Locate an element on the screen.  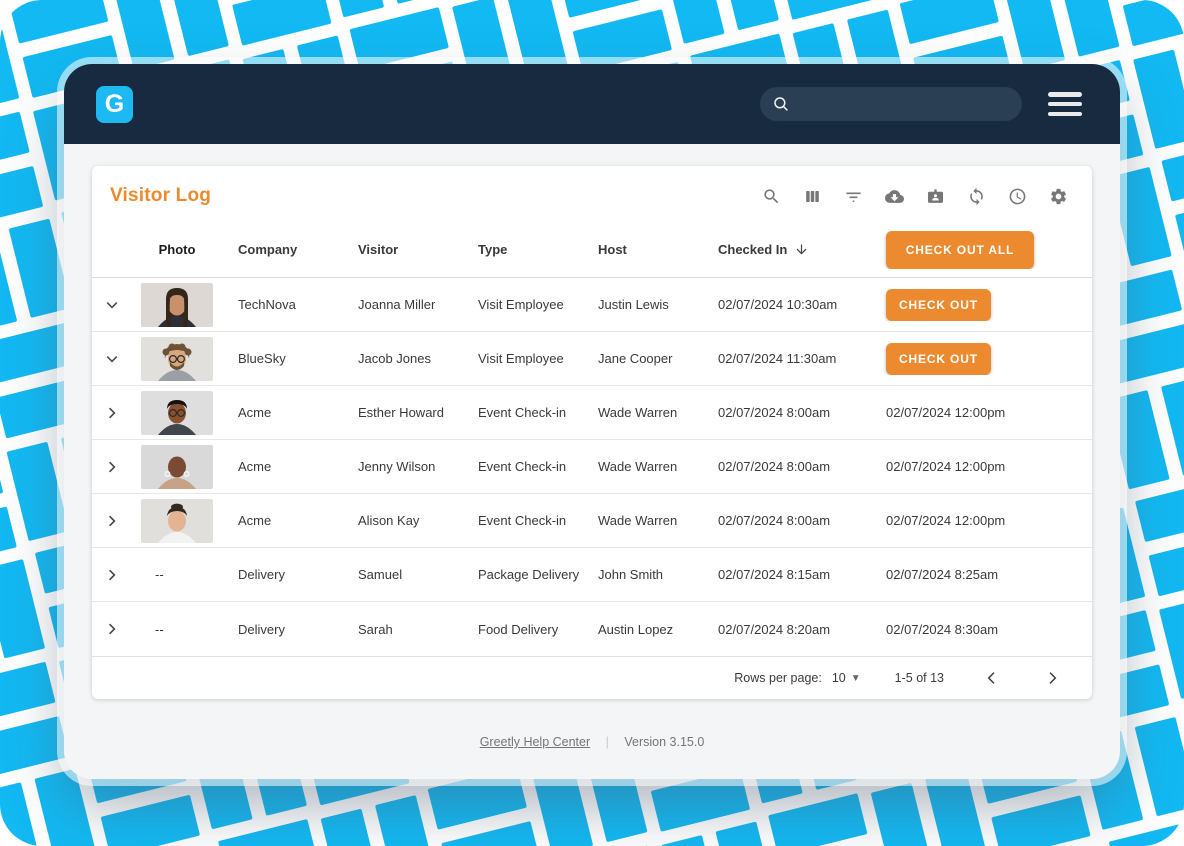
columns-icon is located at coordinates (812, 196).